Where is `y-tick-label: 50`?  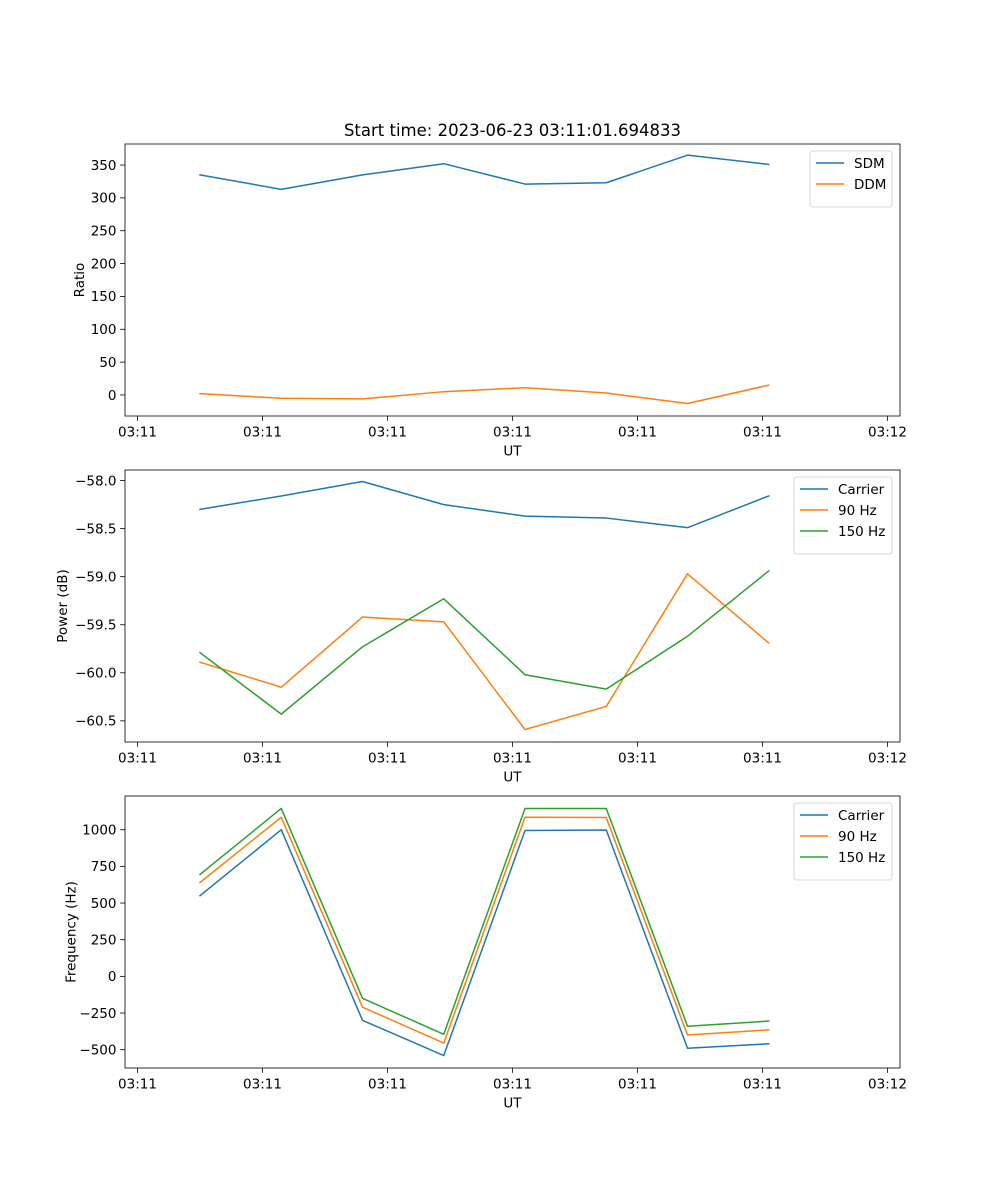
y-tick-label: 50 is located at coordinates (107, 363).